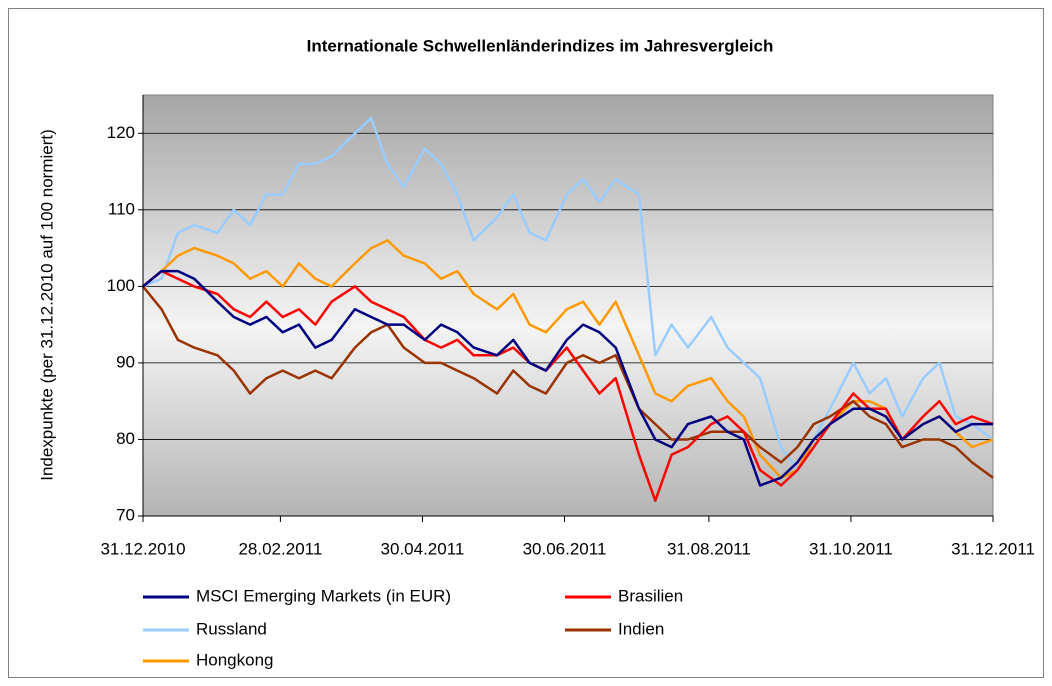 The height and width of the screenshot is (686, 1052). What do you see at coordinates (423, 548) in the screenshot?
I see `x-tick-label: 30.04.2011` at bounding box center [423, 548].